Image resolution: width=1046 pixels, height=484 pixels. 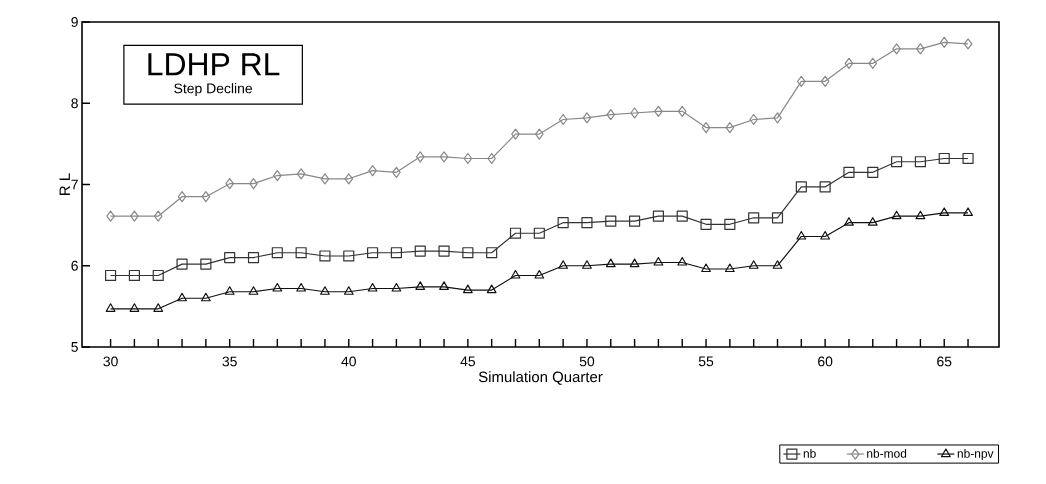 I want to click on x-axis-title: Simulation Quarter, so click(x=540, y=378).